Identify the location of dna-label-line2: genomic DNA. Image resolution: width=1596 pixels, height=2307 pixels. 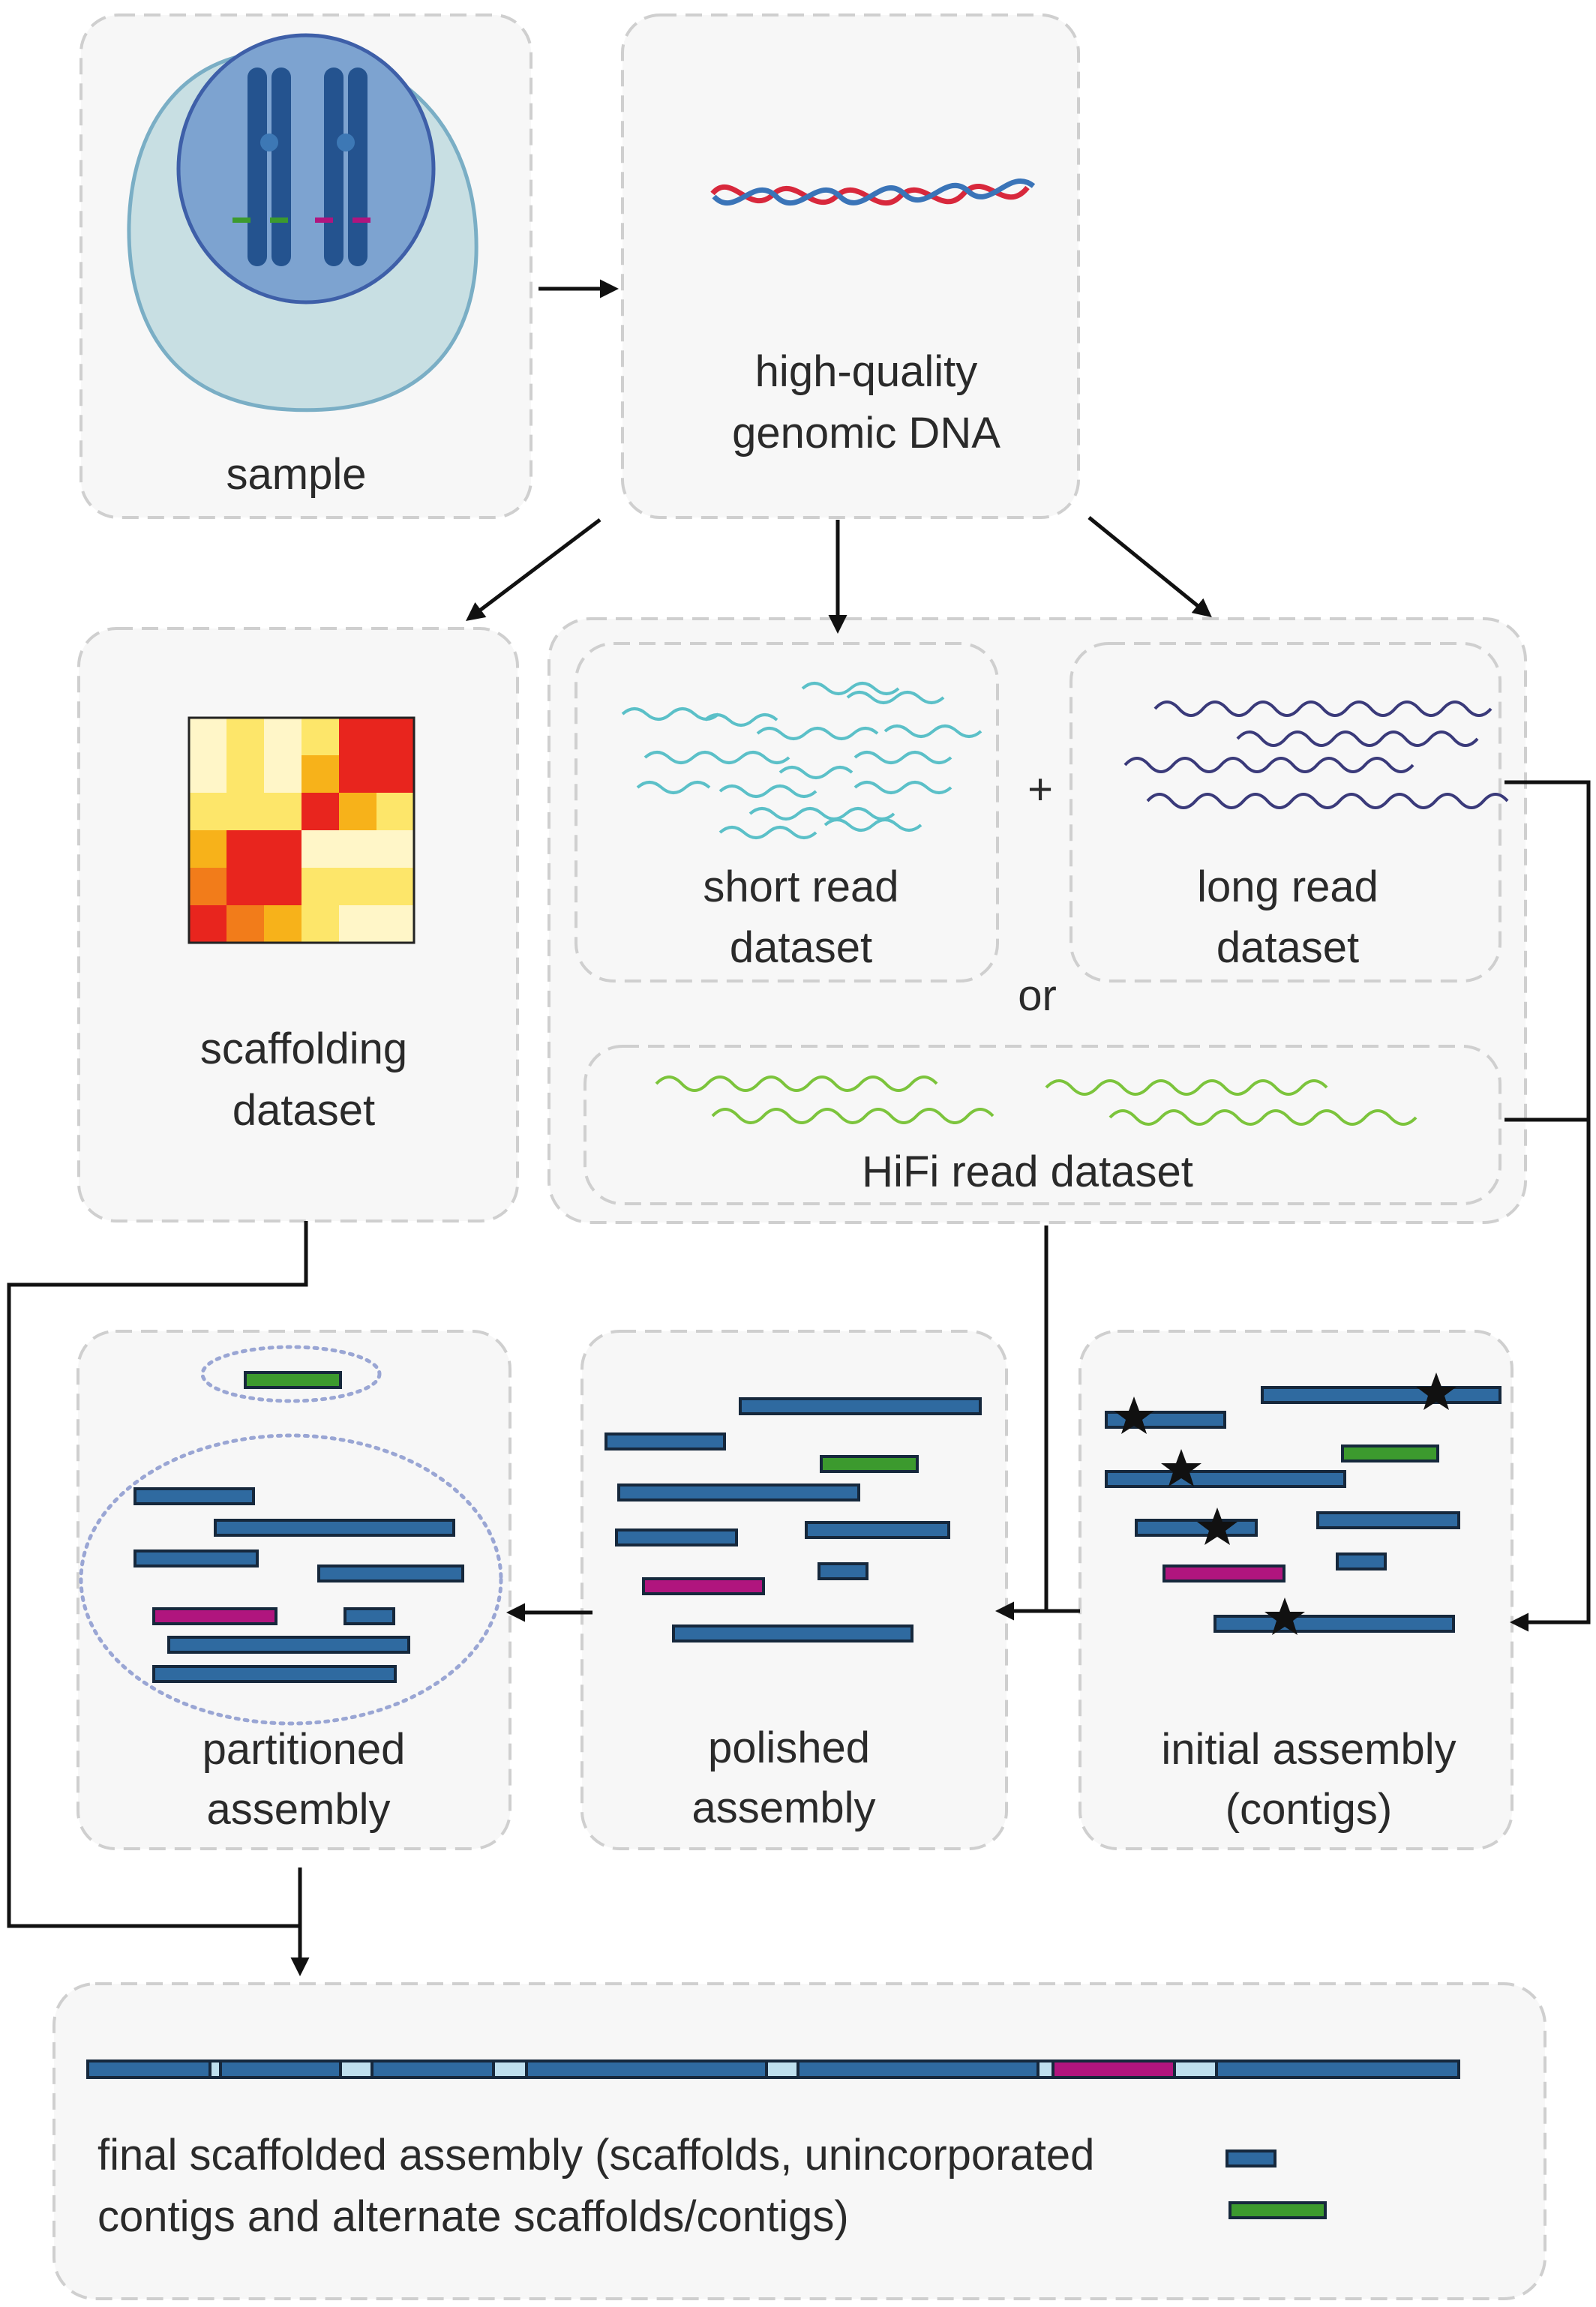
(866, 433).